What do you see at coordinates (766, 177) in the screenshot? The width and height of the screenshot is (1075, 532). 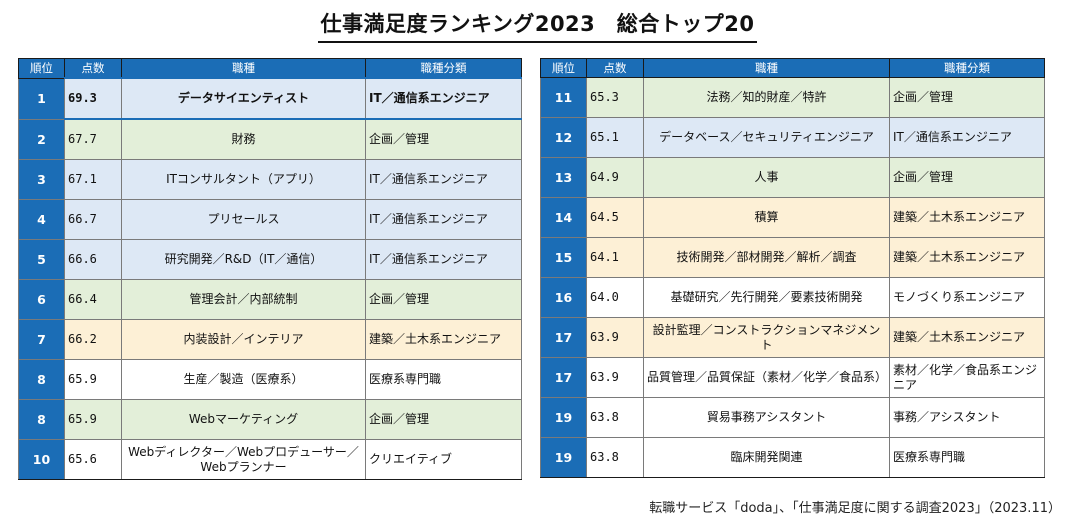 I see `job-cell: 人事` at bounding box center [766, 177].